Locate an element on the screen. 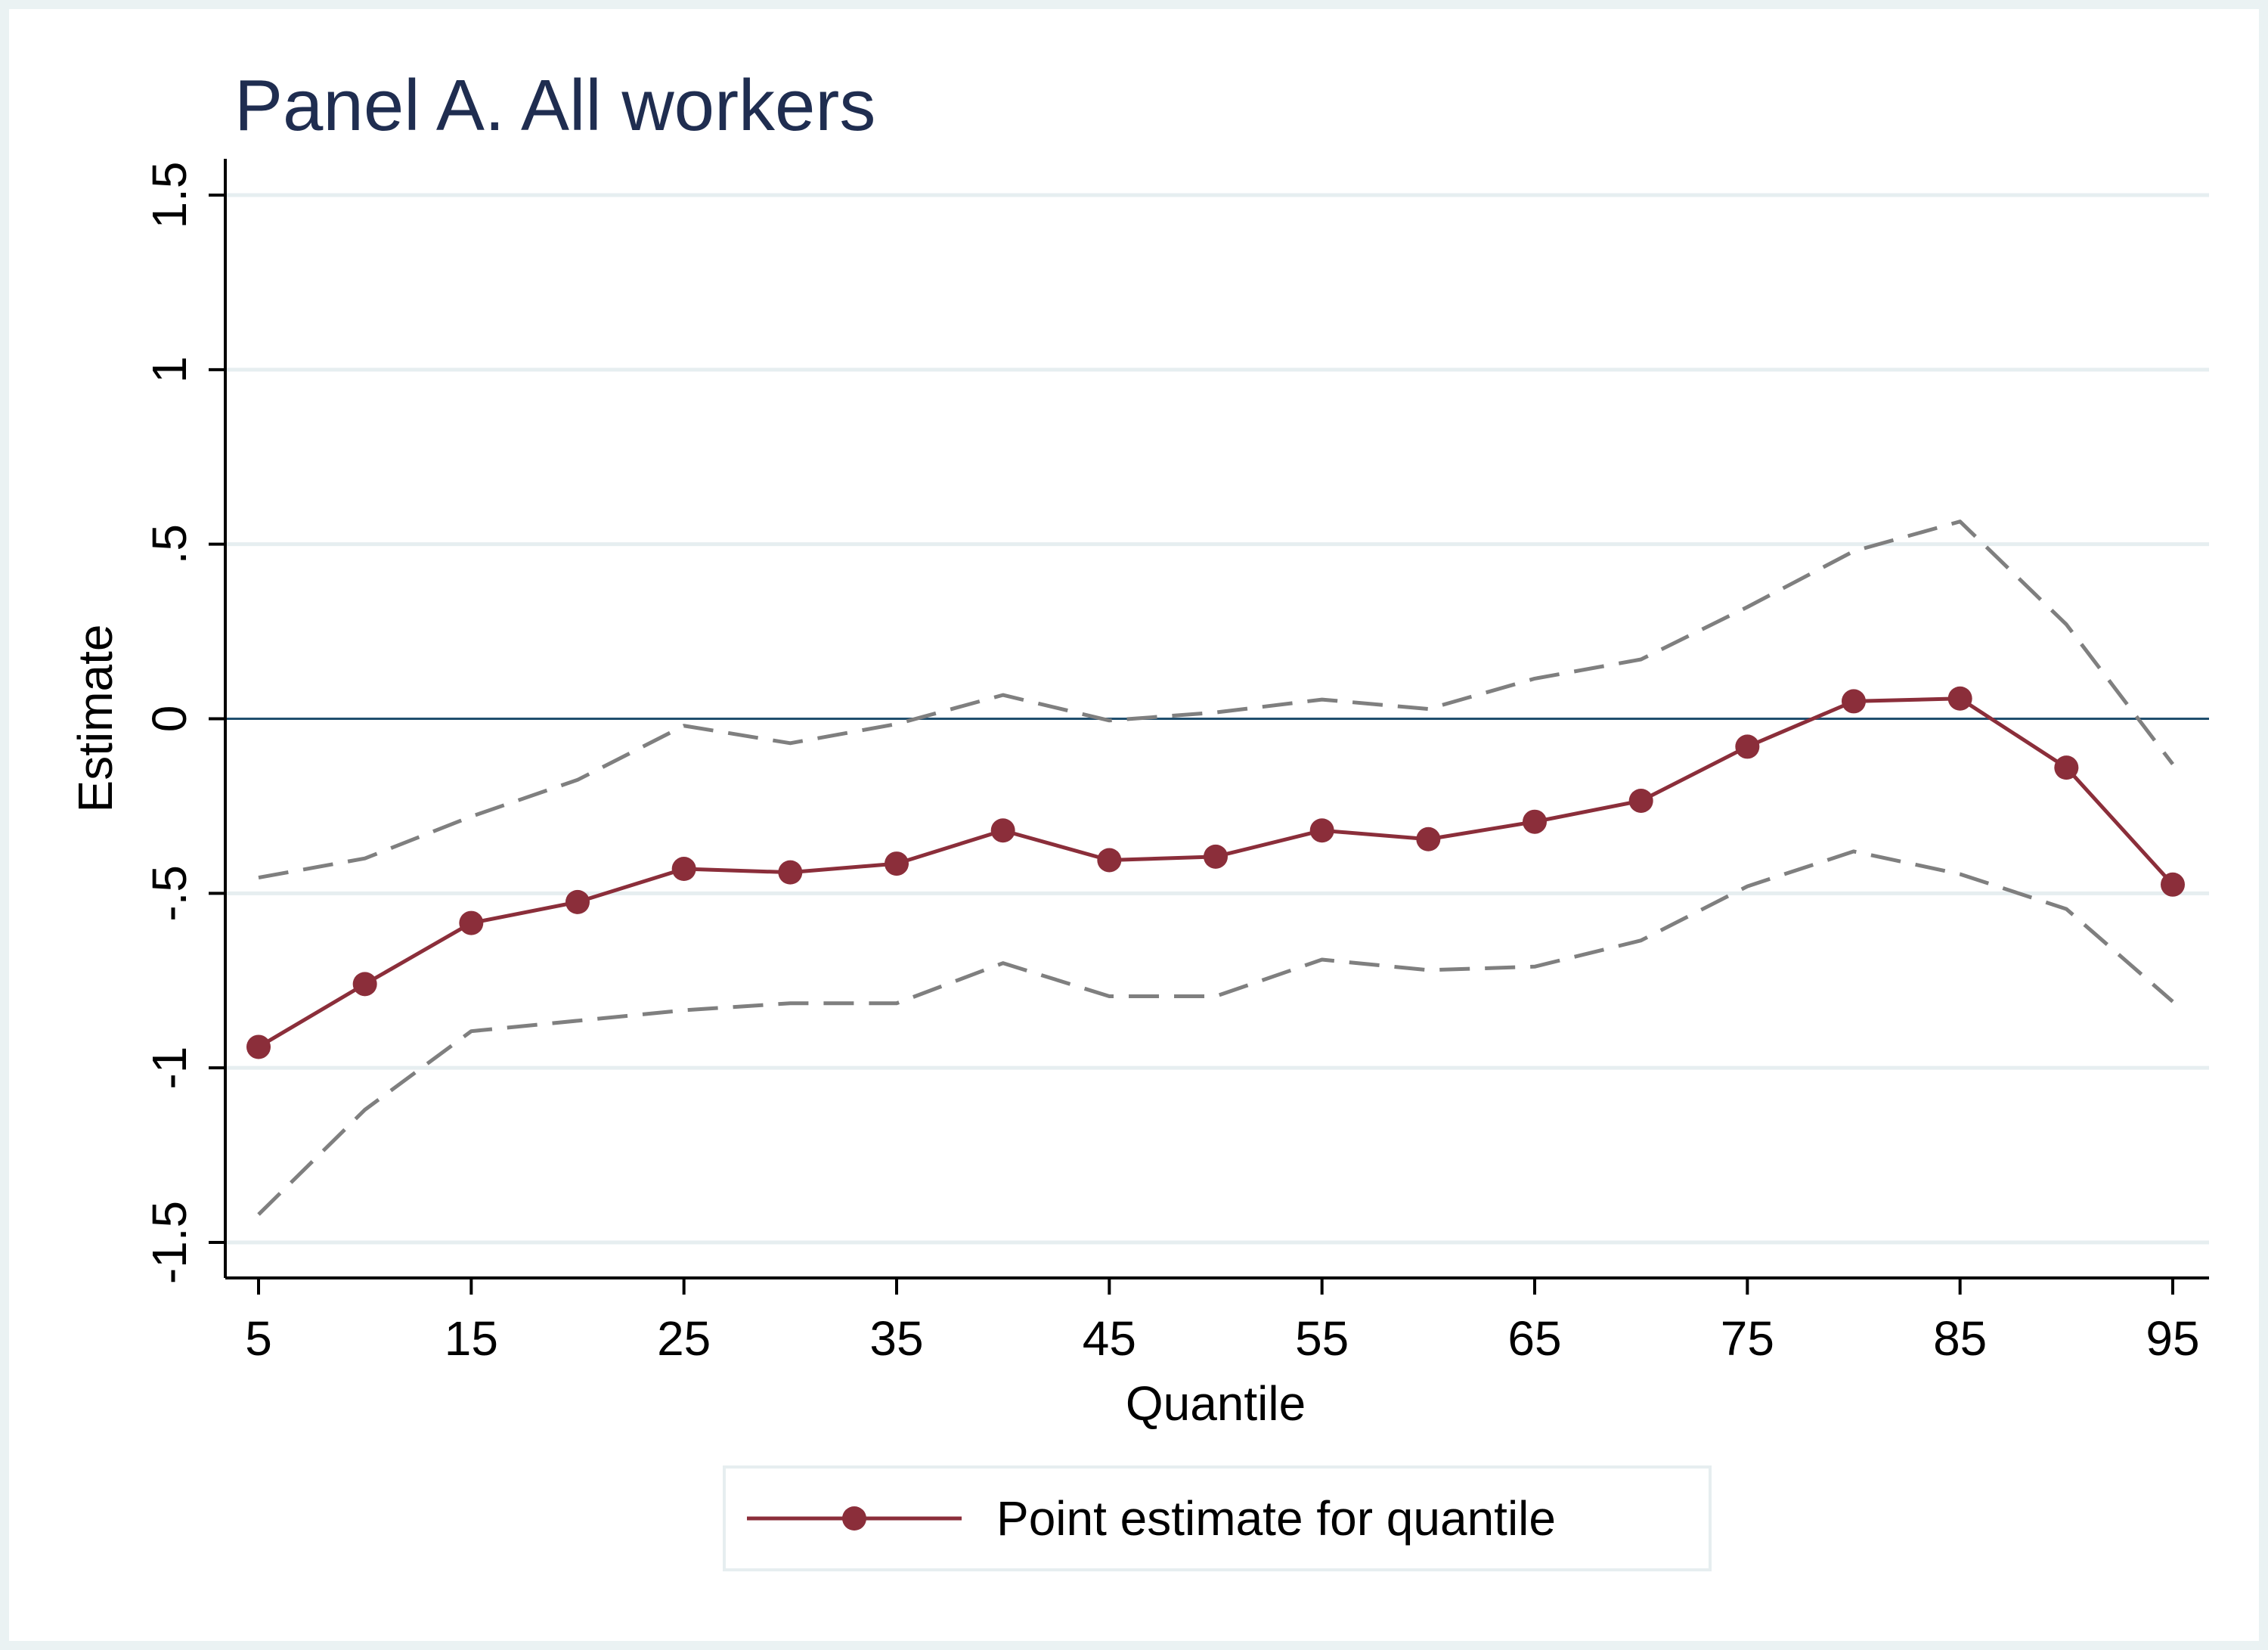 The width and height of the screenshot is (2268, 1650). x-axis-title: Quantile is located at coordinates (1216, 1404).